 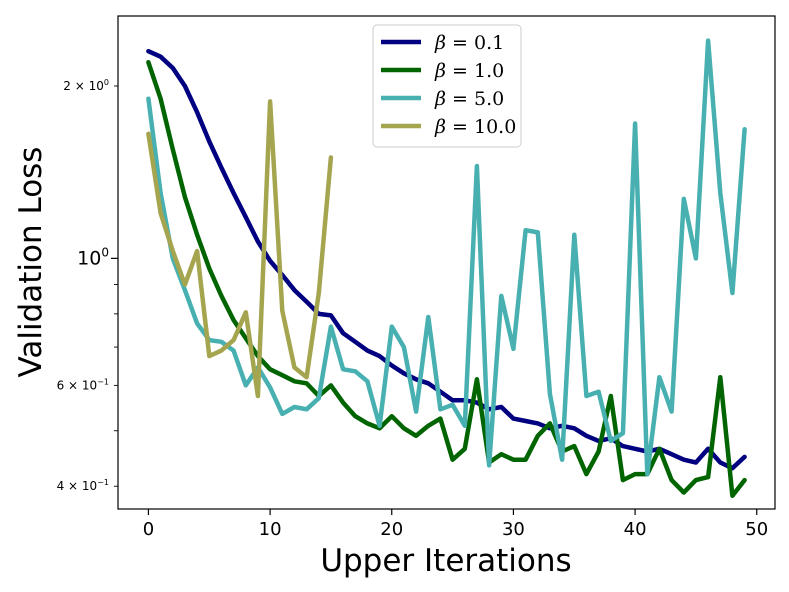 I want to click on legend-box, so click(x=447, y=86).